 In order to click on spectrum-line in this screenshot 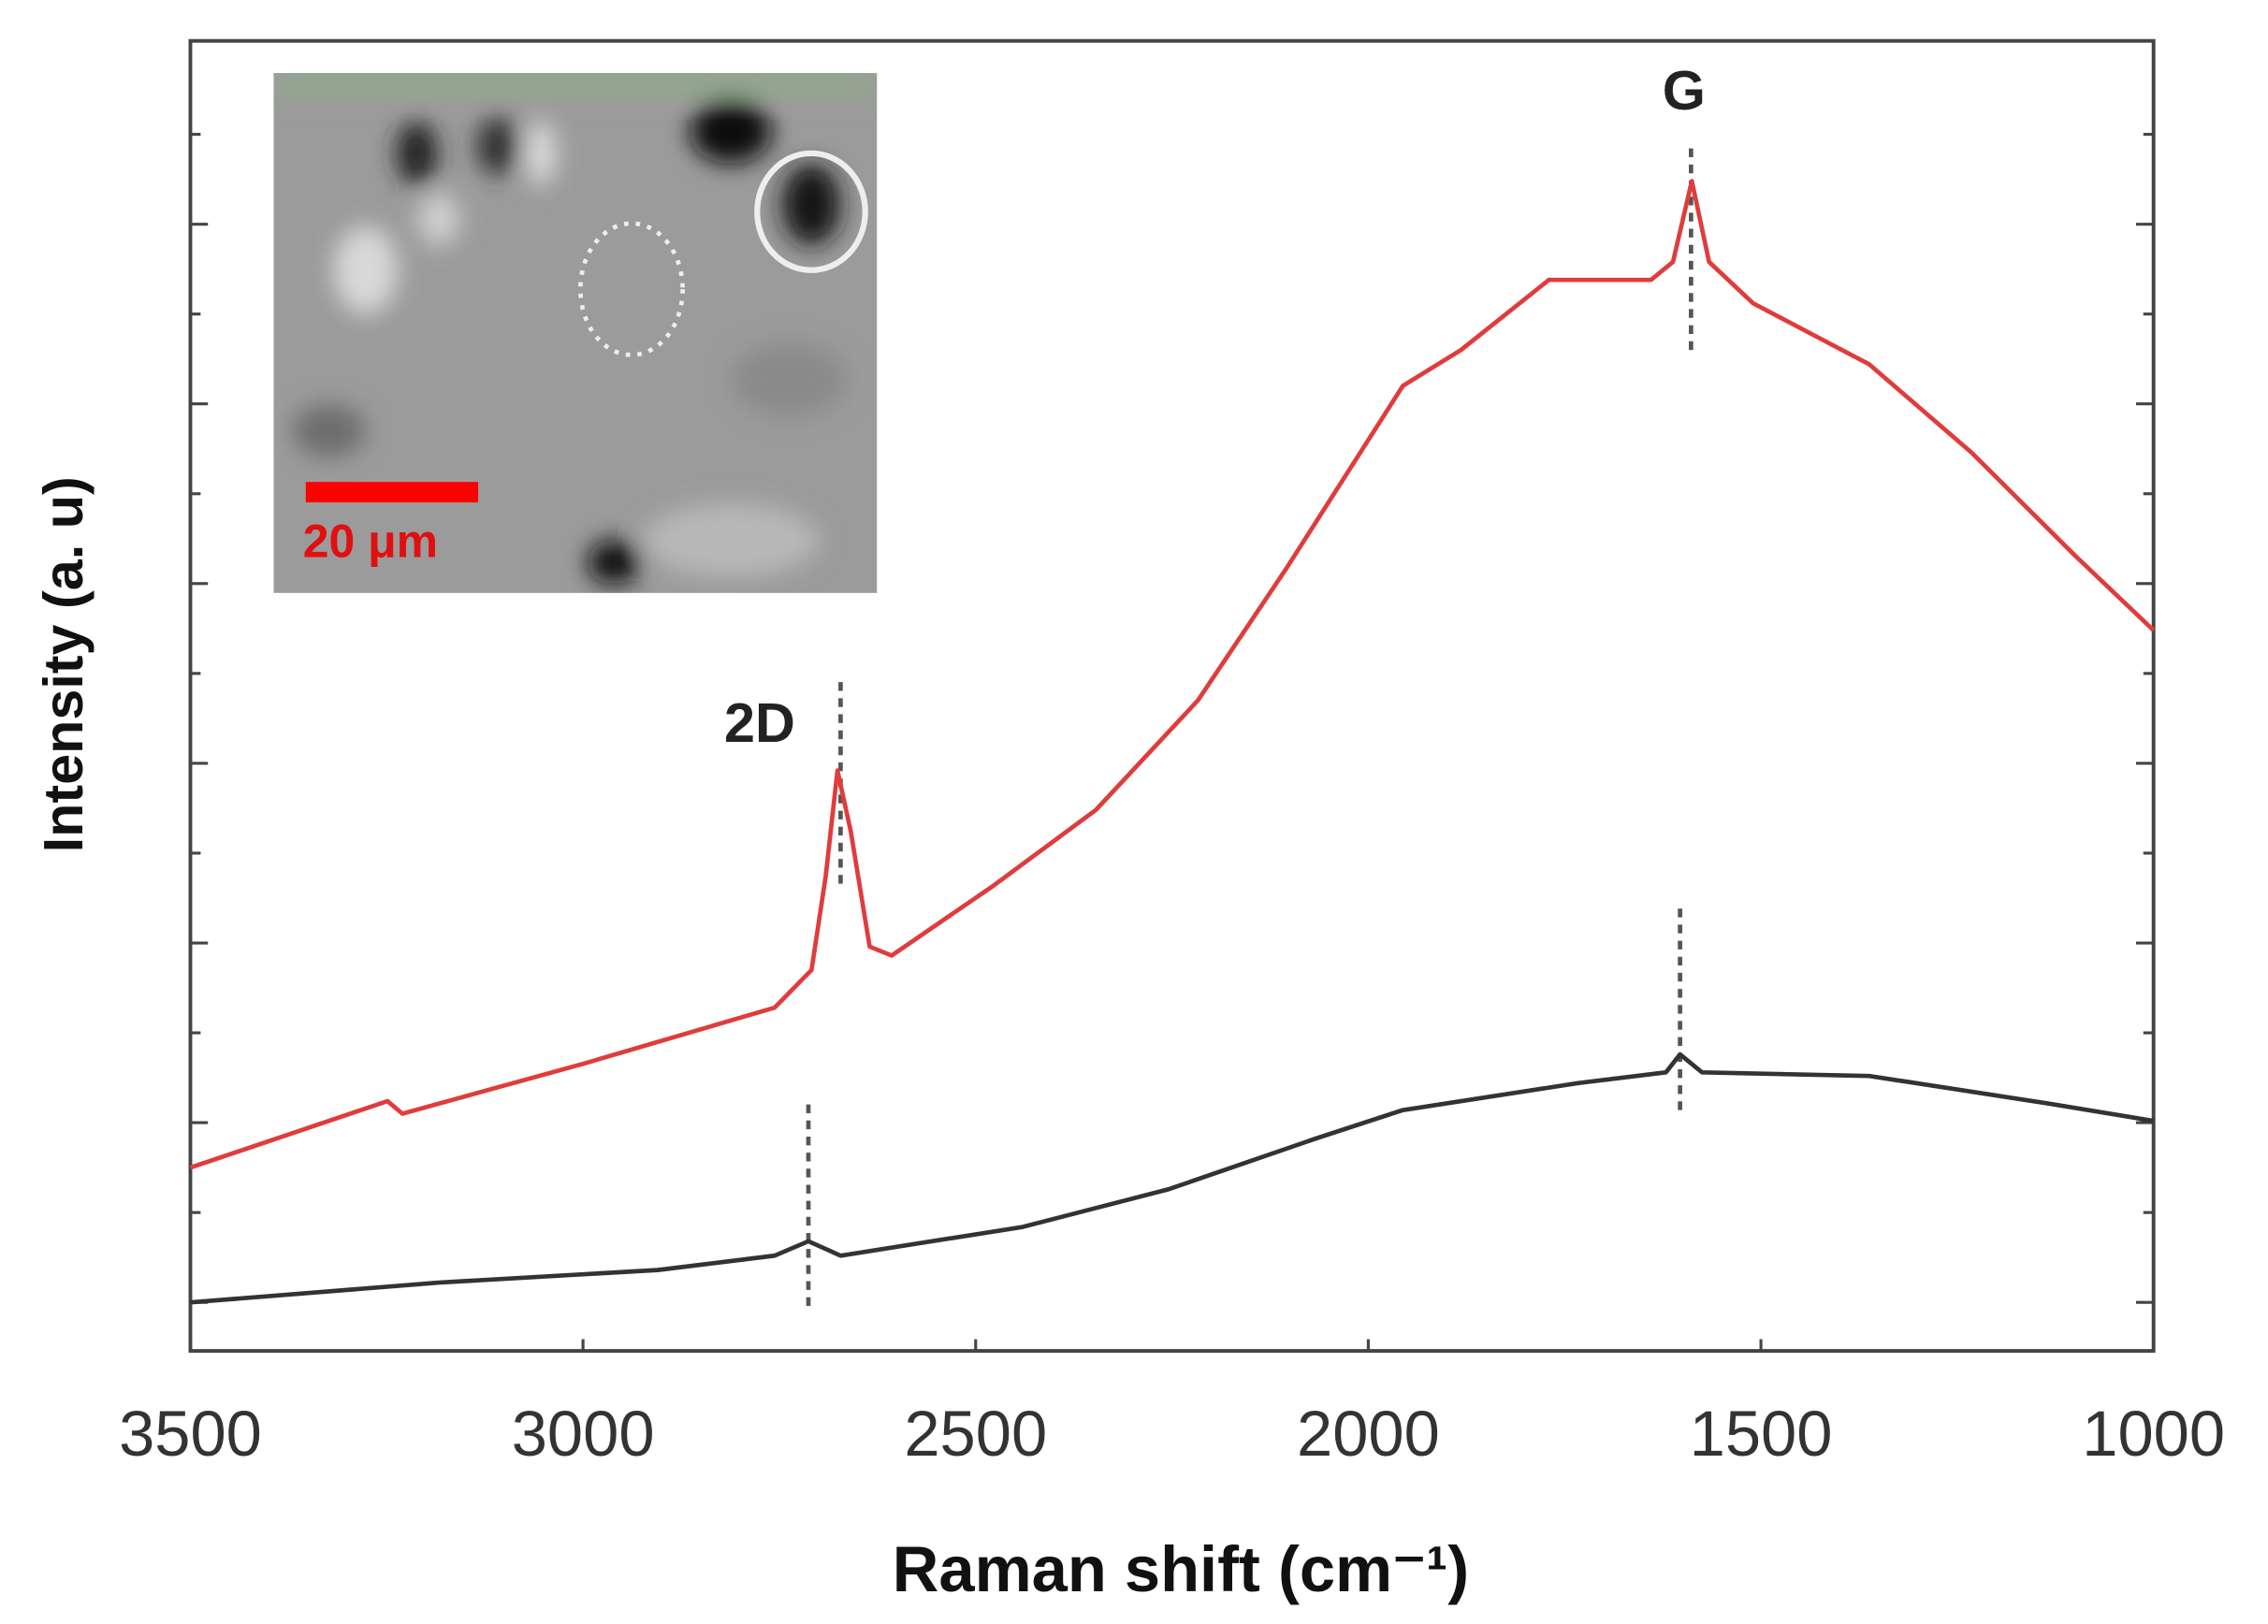, I will do `click(1173, 1178)`.